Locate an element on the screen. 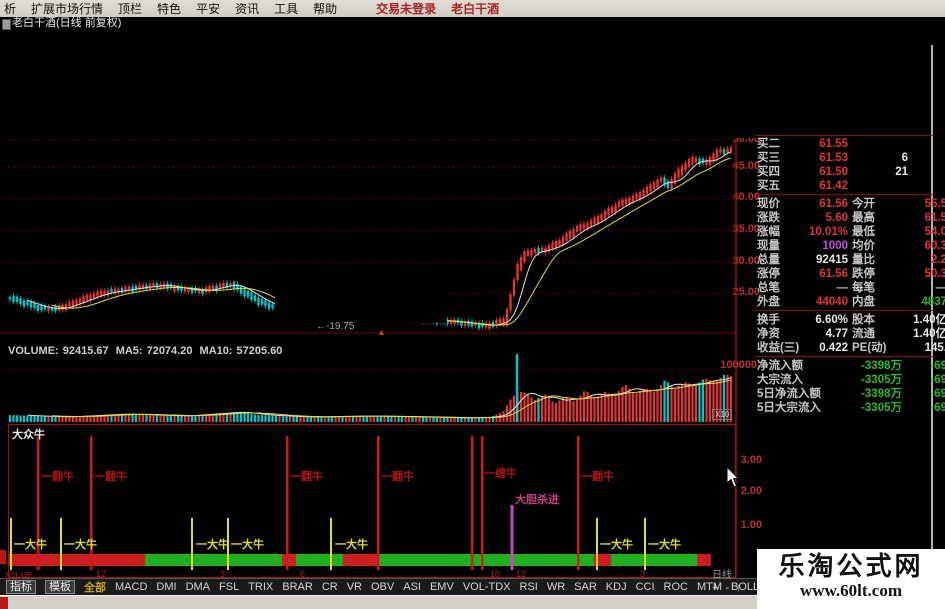 This screenshot has width=945, height=609. tab-item: SAR is located at coordinates (585, 587).